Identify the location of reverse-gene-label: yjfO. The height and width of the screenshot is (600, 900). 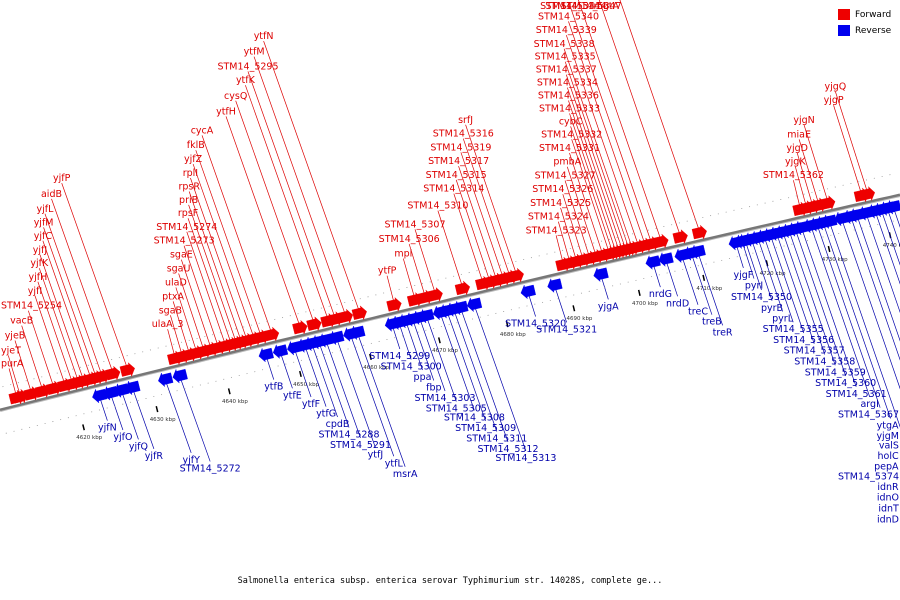
(122, 437).